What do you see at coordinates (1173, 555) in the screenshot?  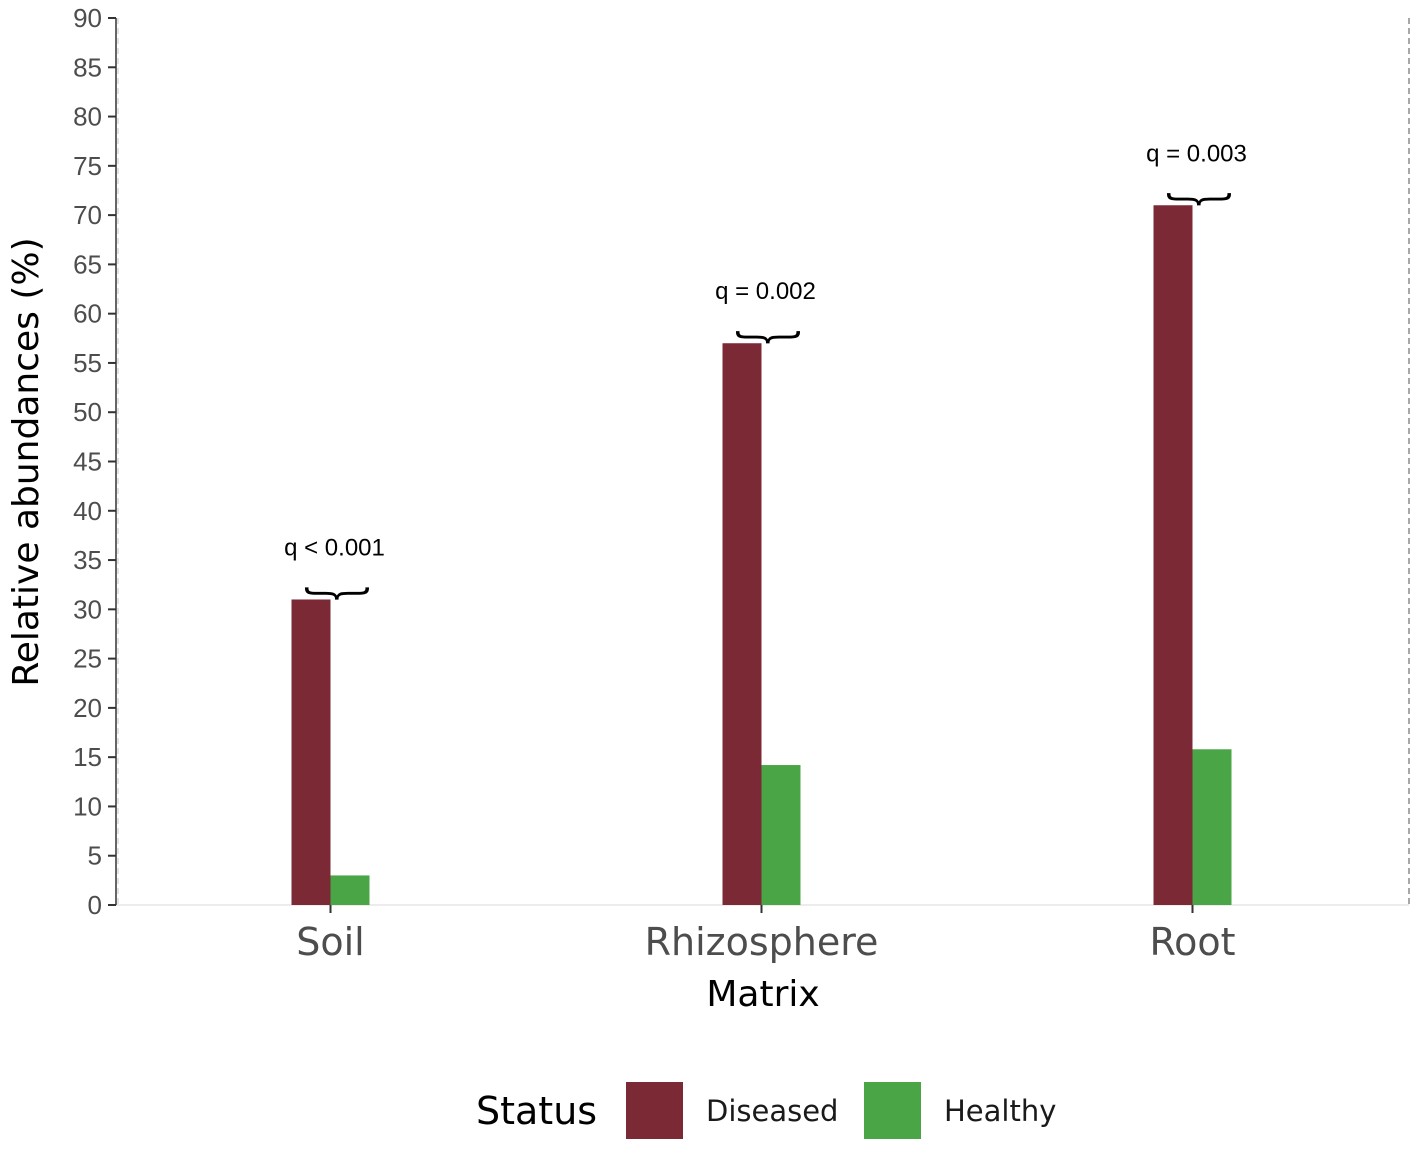 I see `bar-diseased-root` at bounding box center [1173, 555].